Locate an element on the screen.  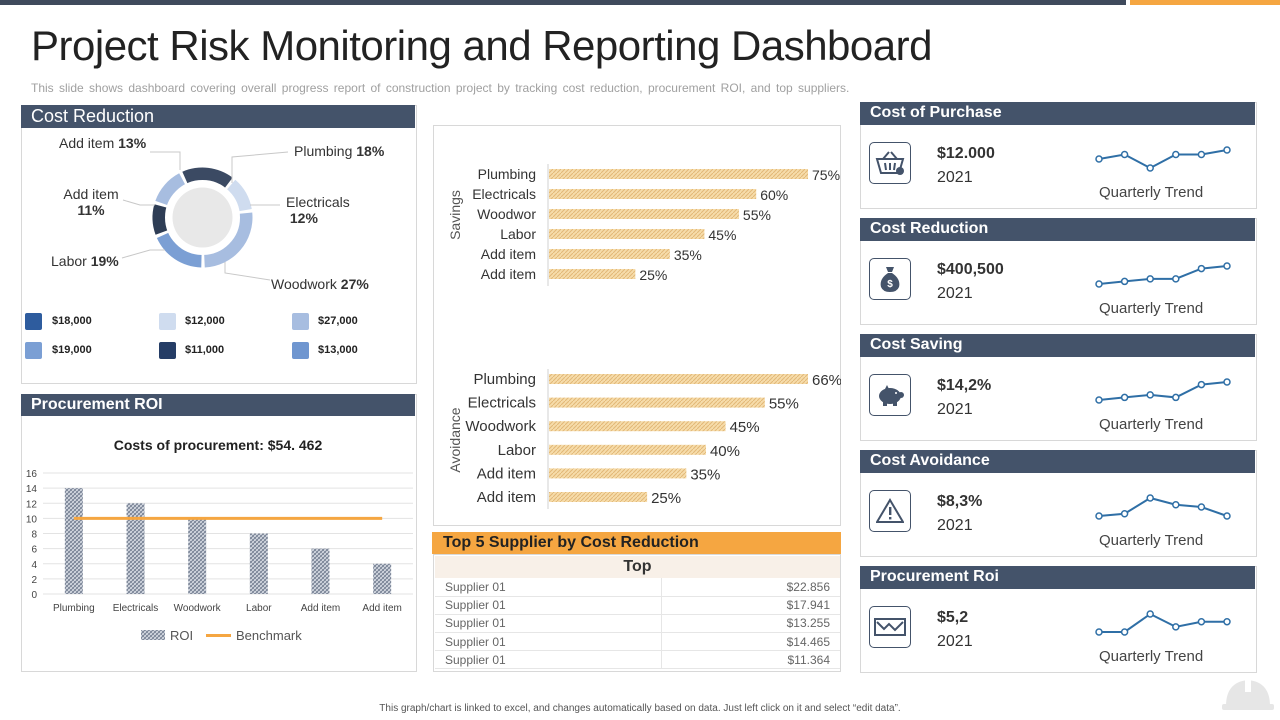
supplier-value: $17.941 is located at coordinates (750, 605).